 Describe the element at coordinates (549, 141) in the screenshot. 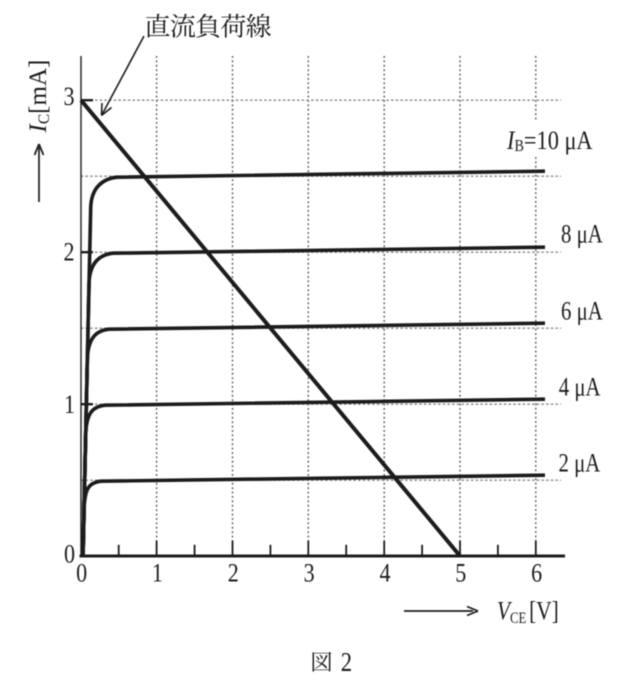

I see `svg-text: IB=10 μA` at that location.